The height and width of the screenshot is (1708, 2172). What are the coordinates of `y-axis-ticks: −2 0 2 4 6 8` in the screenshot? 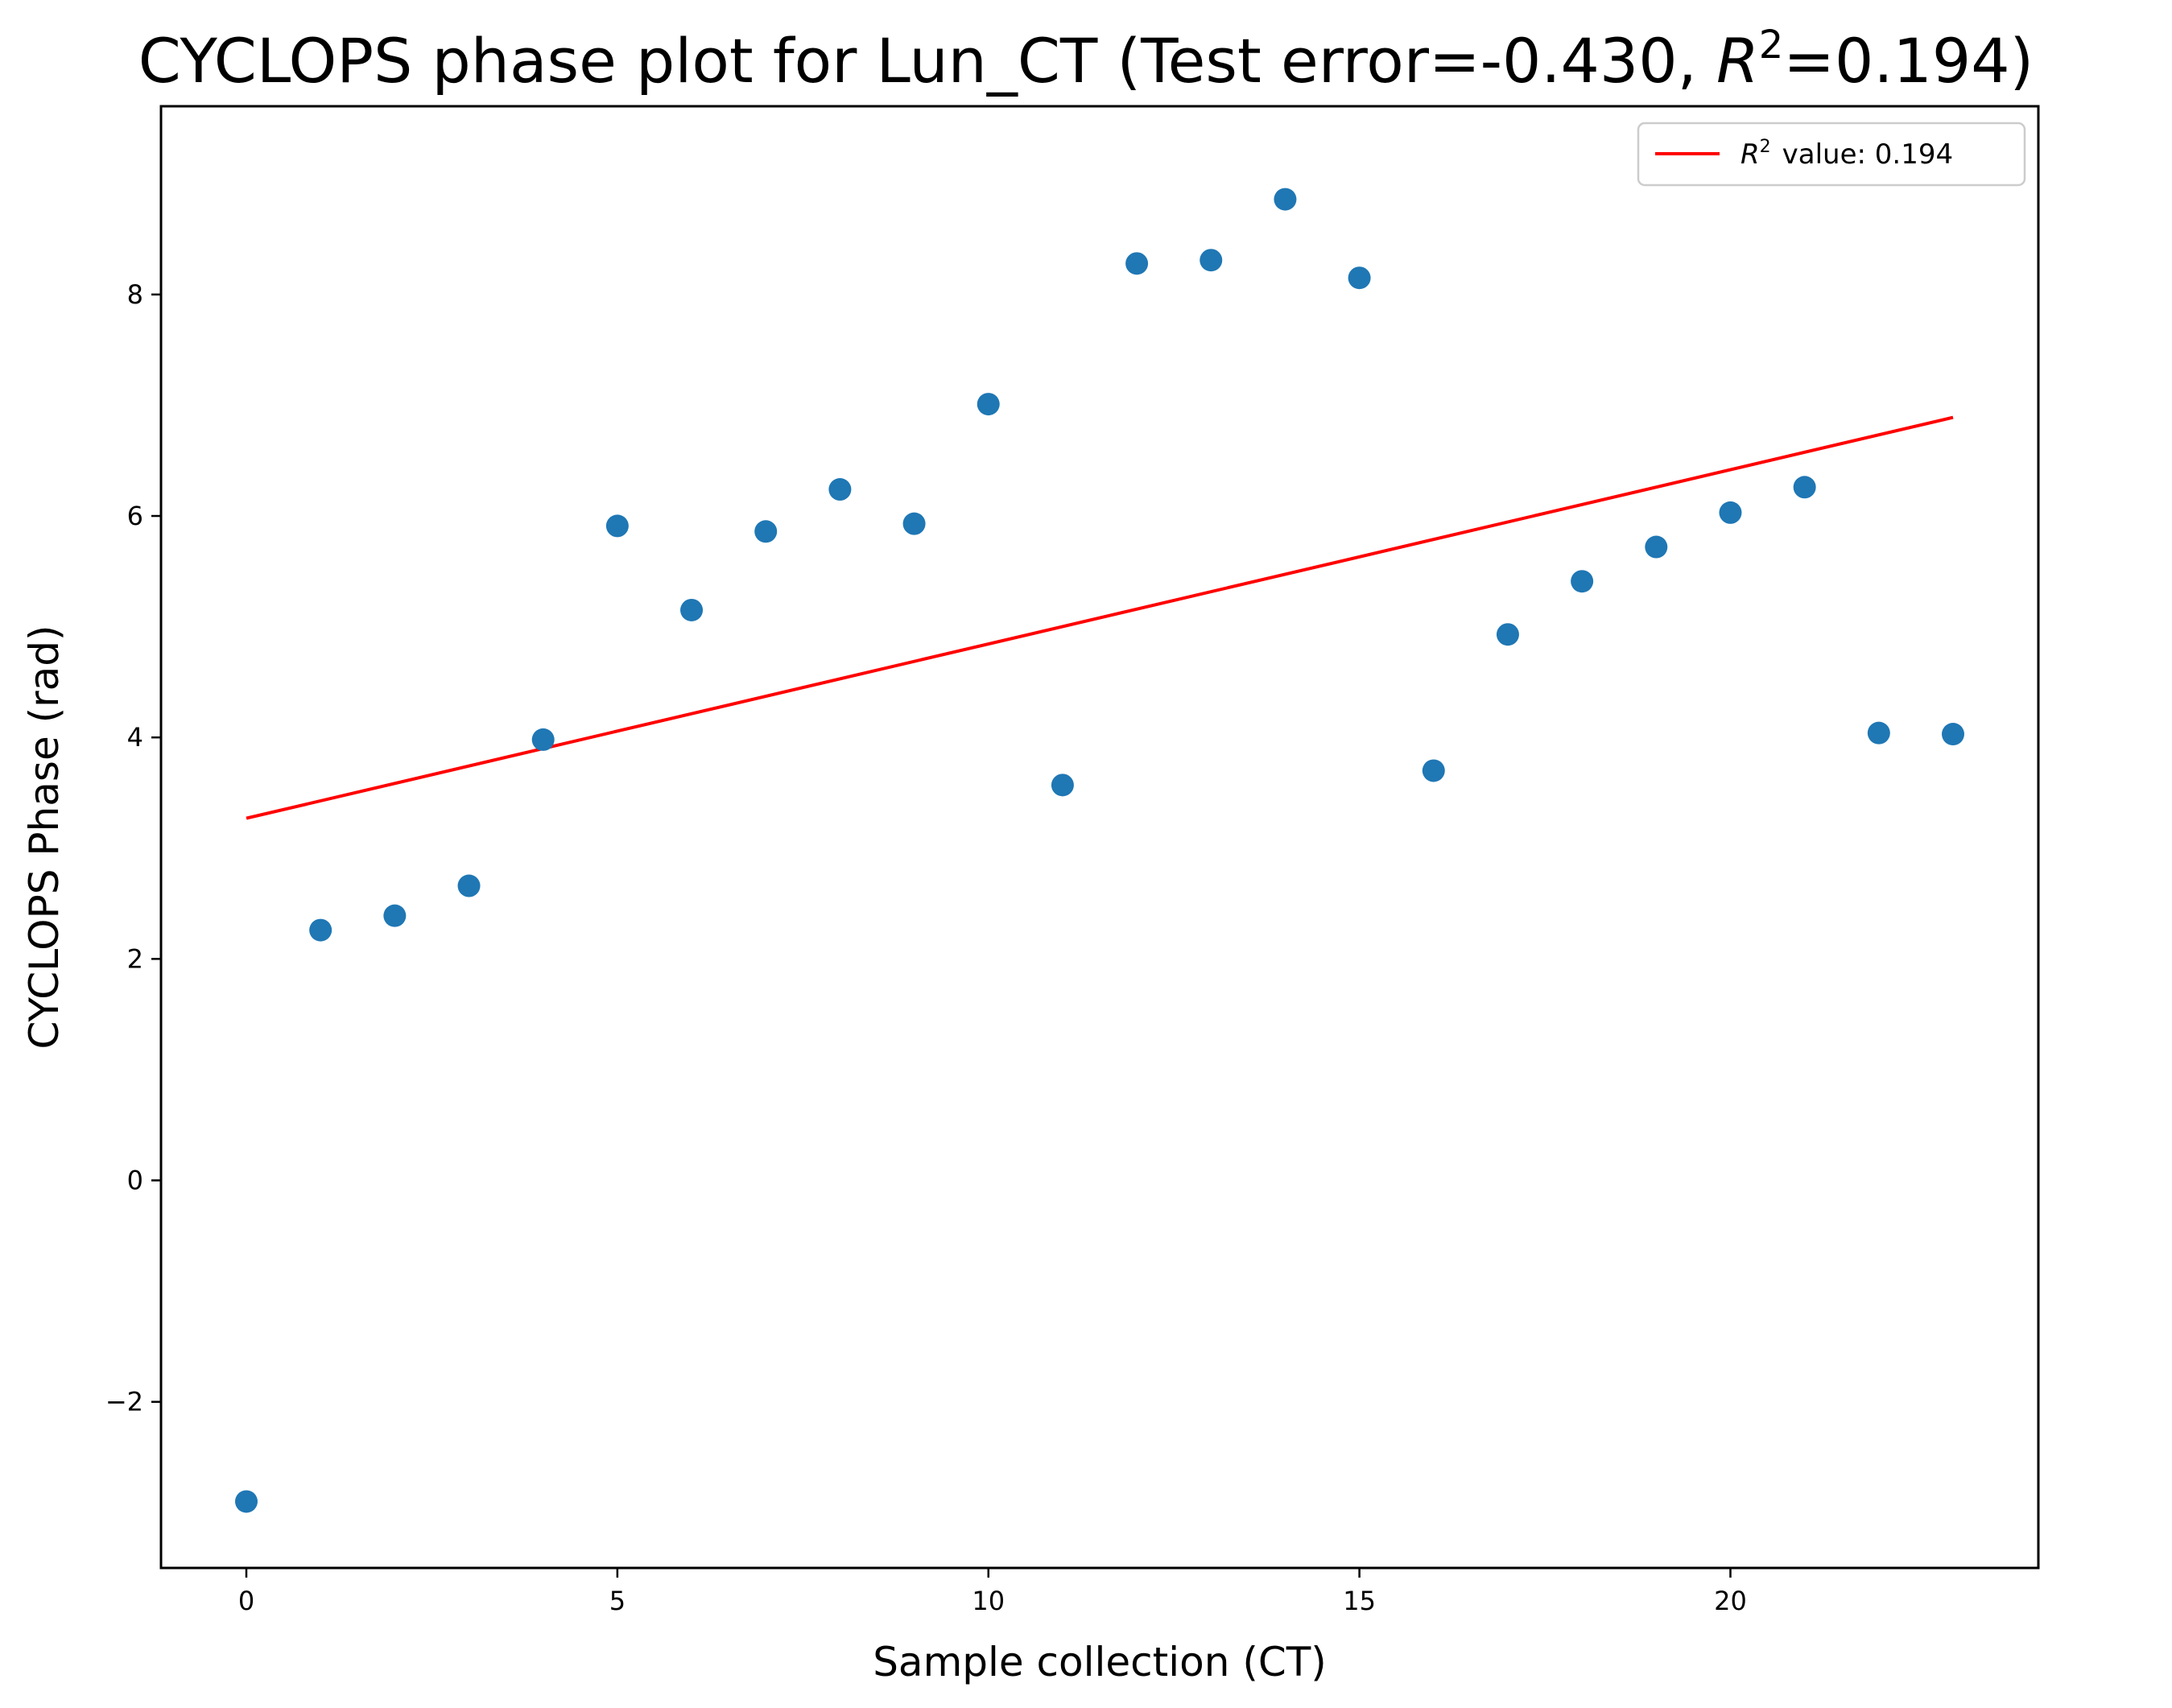 It's located at (133, 848).